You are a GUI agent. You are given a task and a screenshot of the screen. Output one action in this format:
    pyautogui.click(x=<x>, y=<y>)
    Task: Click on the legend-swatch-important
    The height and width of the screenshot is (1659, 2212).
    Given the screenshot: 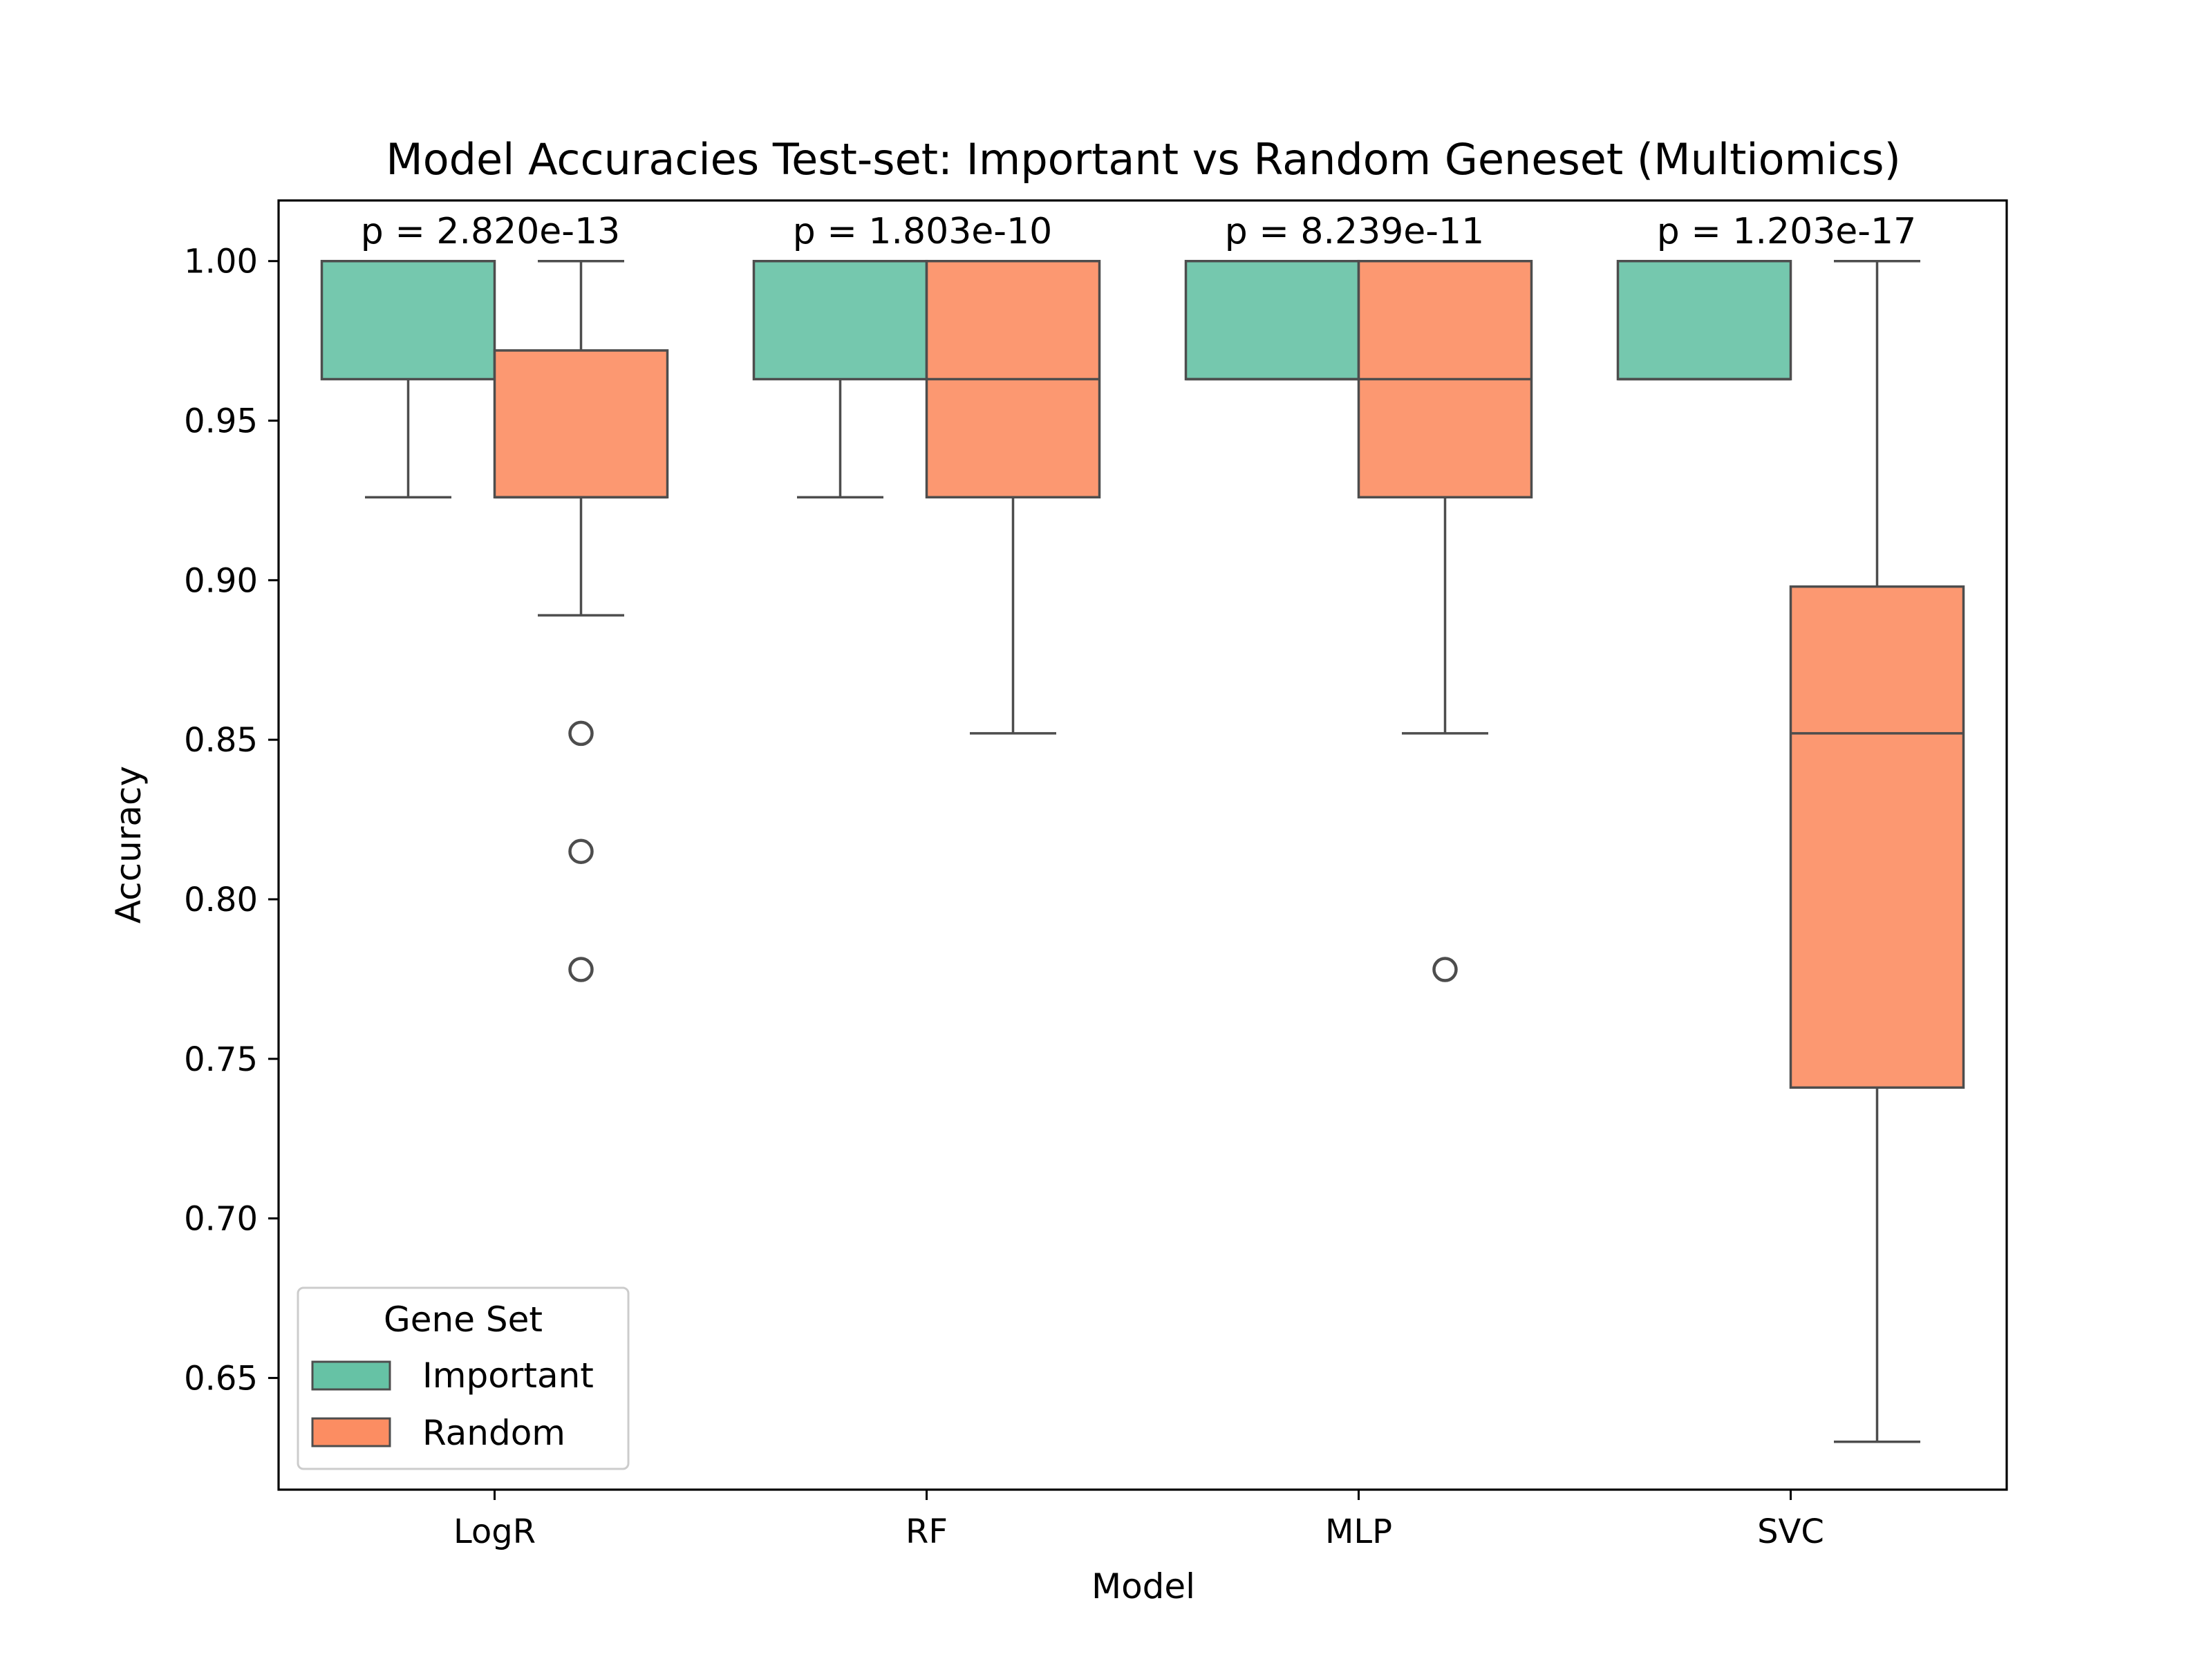 What is the action you would take?
    pyautogui.click(x=351, y=1375)
    